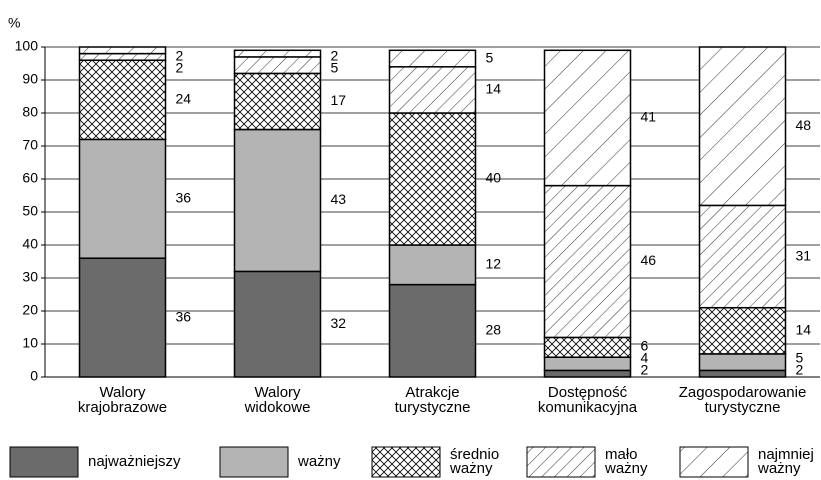 This screenshot has height=480, width=821. I want to click on x-tick-label: Atrakcje turystyczne, so click(432, 400).